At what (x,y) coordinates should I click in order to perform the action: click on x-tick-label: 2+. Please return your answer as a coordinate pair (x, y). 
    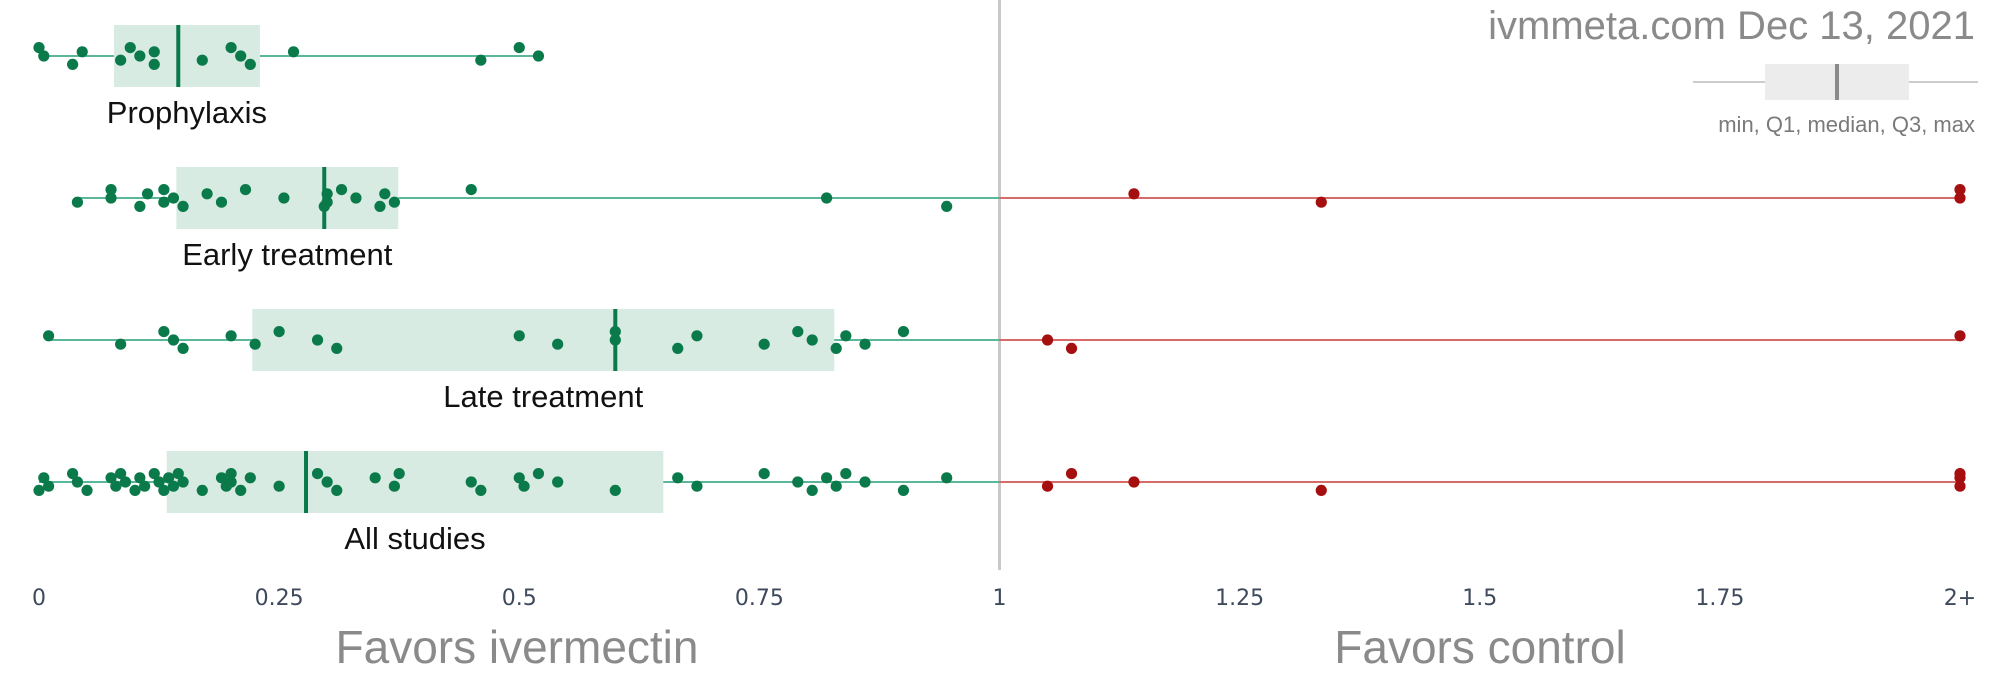
    Looking at the image, I should click on (1960, 598).